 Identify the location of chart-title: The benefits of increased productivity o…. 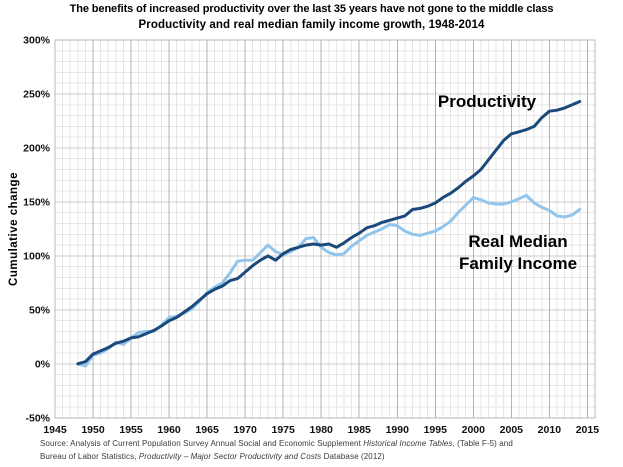
(311, 9).